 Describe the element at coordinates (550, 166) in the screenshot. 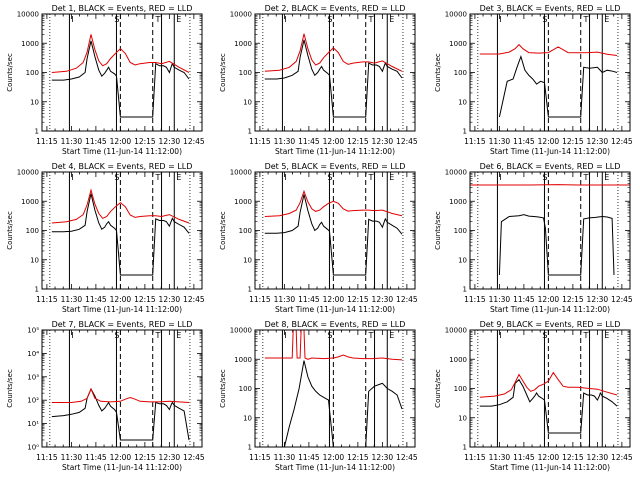

I see `panel-title: Det 6, BLACK = Events, RED = LLD` at that location.